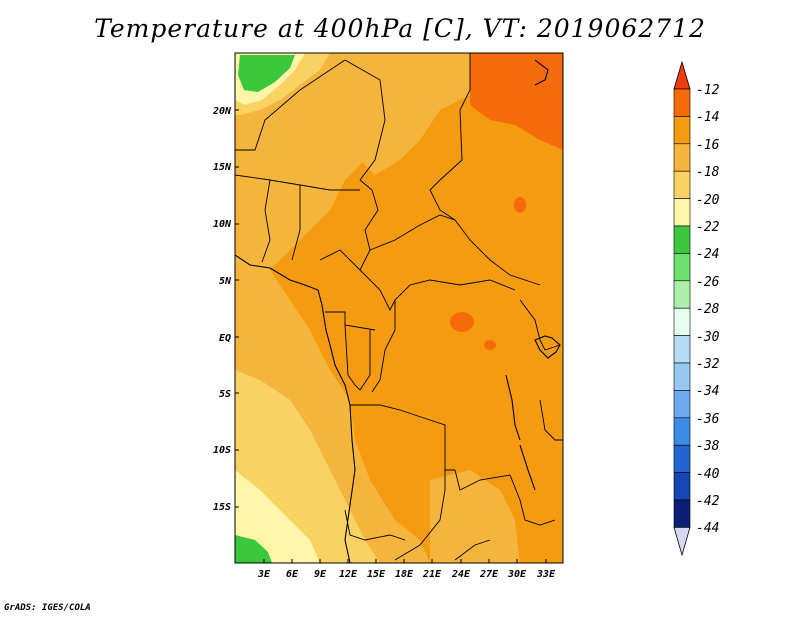 The image size is (800, 618). Describe the element at coordinates (253, 549) in the screenshot. I see `field-band-minus24-south` at that location.